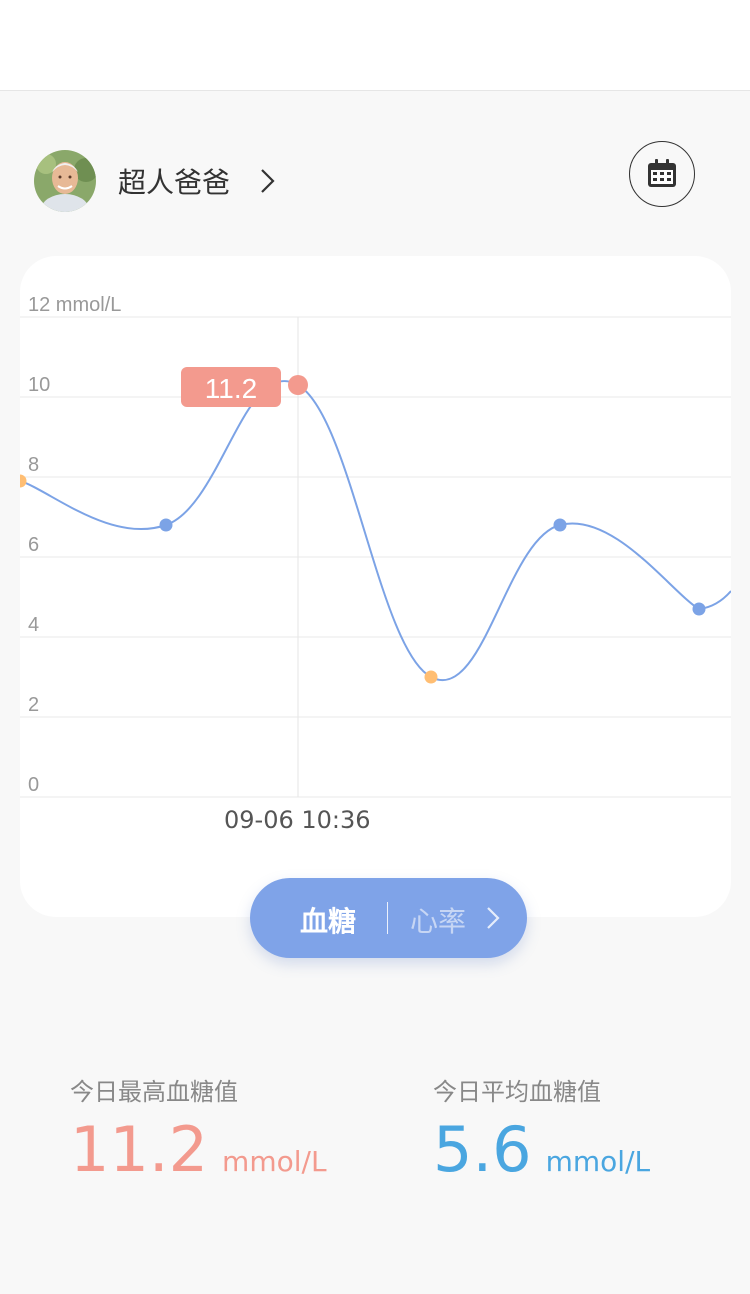  What do you see at coordinates (33, 545) in the screenshot?
I see `y-tick-label: 6` at bounding box center [33, 545].